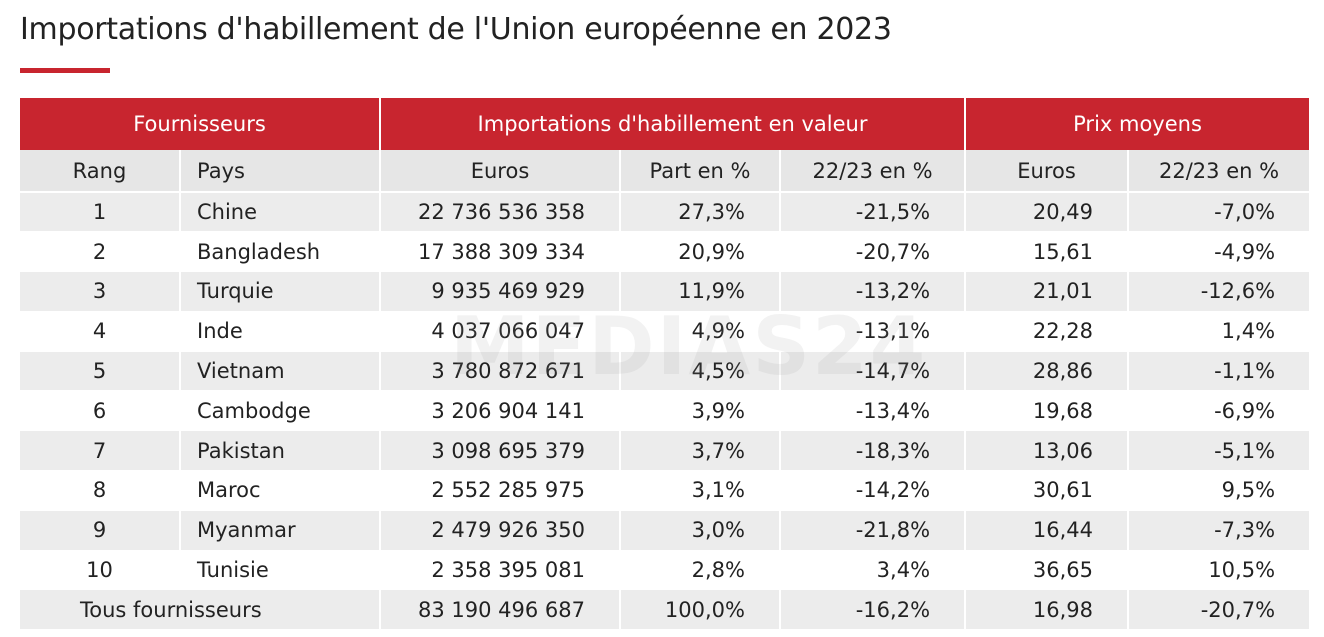  I want to click on table-row: 4 Inde 4 037 066 047 4,9% -13,1% 22,28 1,4%, so click(666, 331).